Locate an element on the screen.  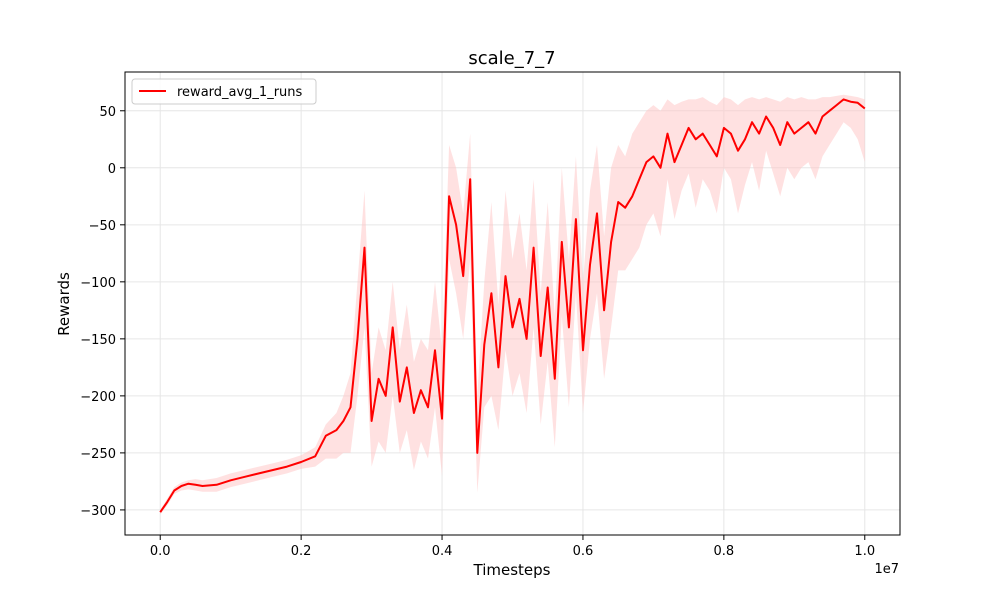
y-tick-label: −100 is located at coordinates (98, 283).